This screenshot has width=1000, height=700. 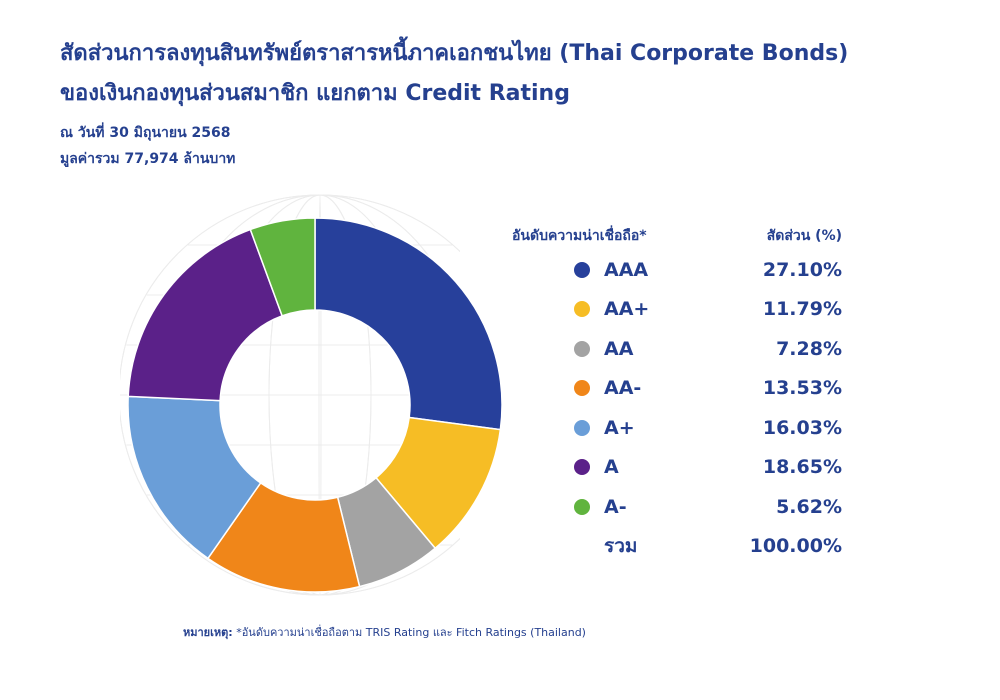 I want to click on legend-item: A+ 16.03%, so click(x=677, y=428).